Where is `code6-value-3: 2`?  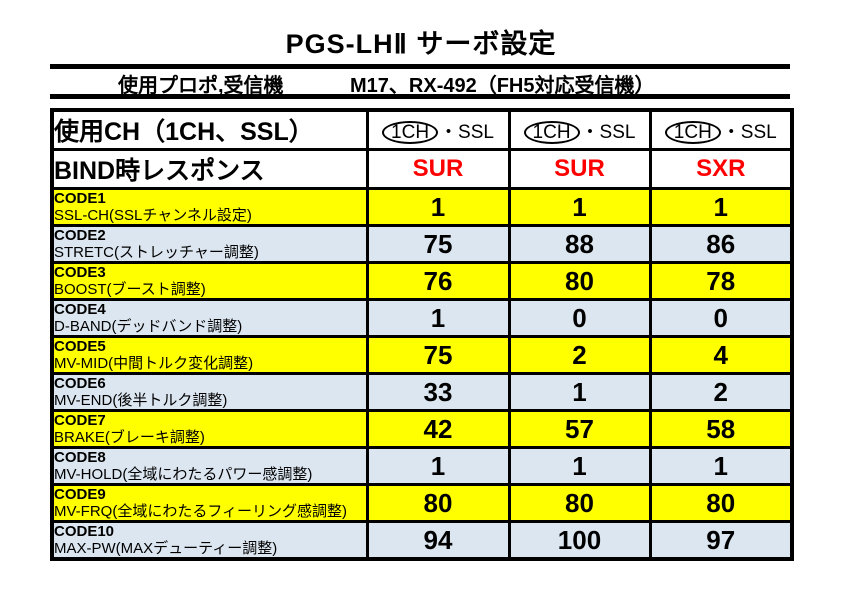
code6-value-3: 2 is located at coordinates (721, 392).